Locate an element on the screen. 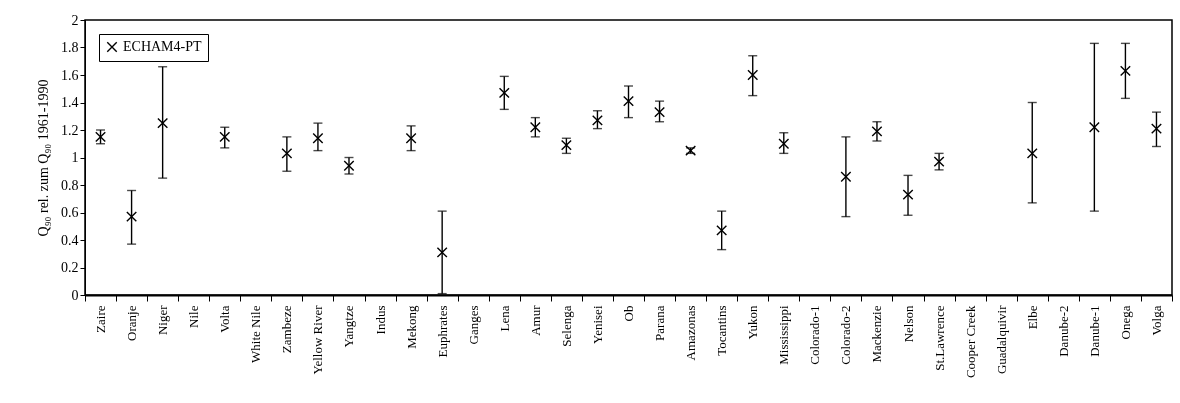  x-tick-label: Oranje is located at coordinates (132, 323).